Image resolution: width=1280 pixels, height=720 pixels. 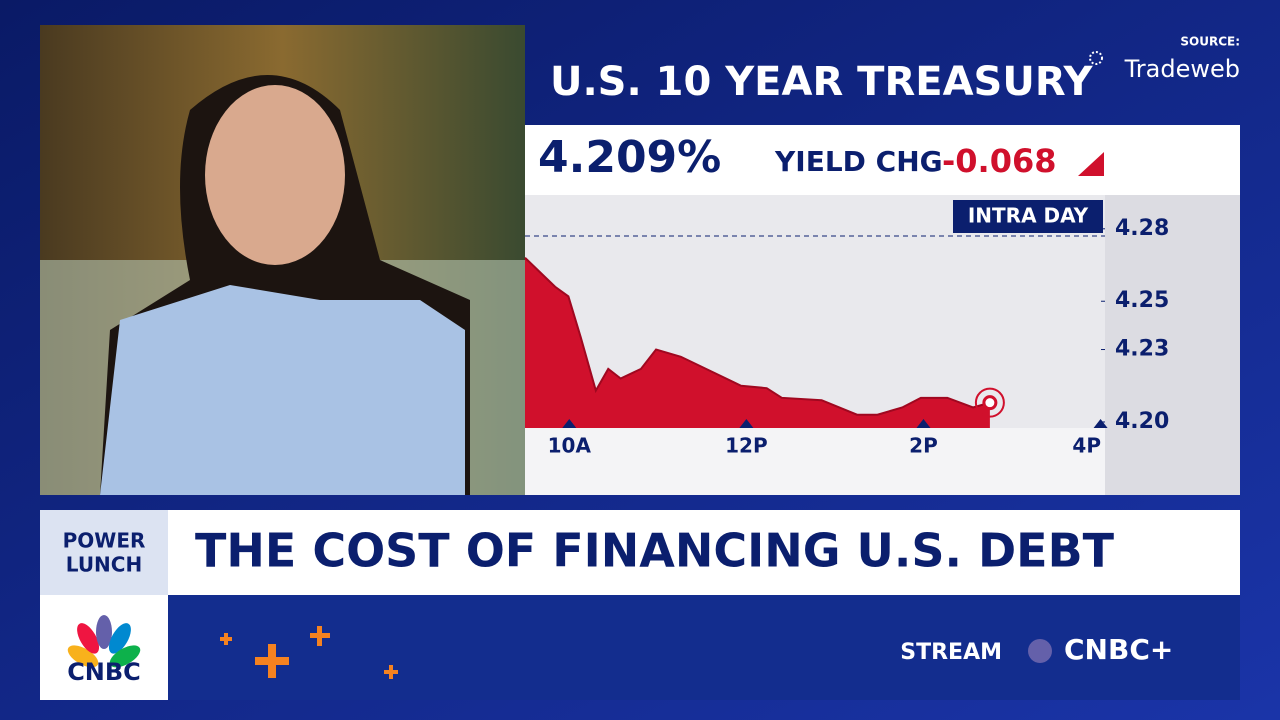 What do you see at coordinates (923, 446) in the screenshot?
I see `x-tick-label: 2P` at bounding box center [923, 446].